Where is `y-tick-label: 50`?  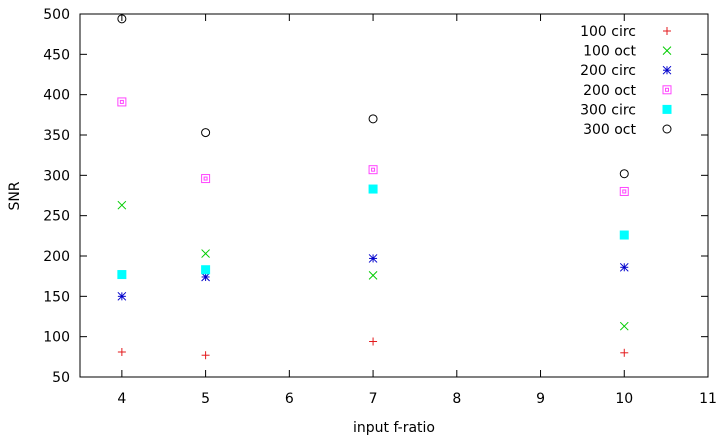 y-tick-label: 50 is located at coordinates (61, 378).